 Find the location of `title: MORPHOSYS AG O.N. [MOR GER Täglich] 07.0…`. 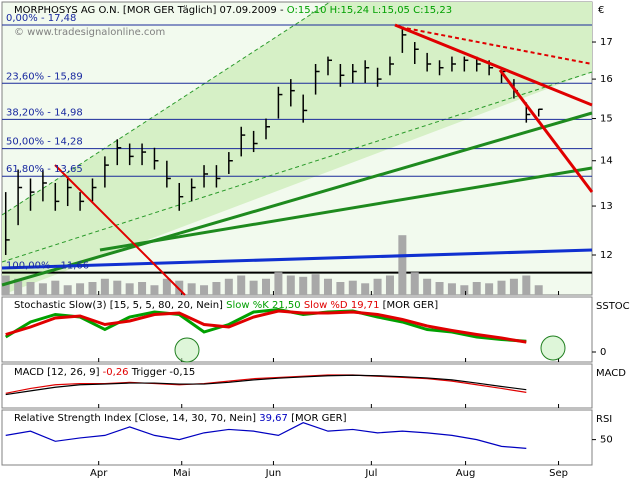

title: MORPHOSYS AG O.N. [MOR GER Täglich] 07.0… is located at coordinates (149, 10).